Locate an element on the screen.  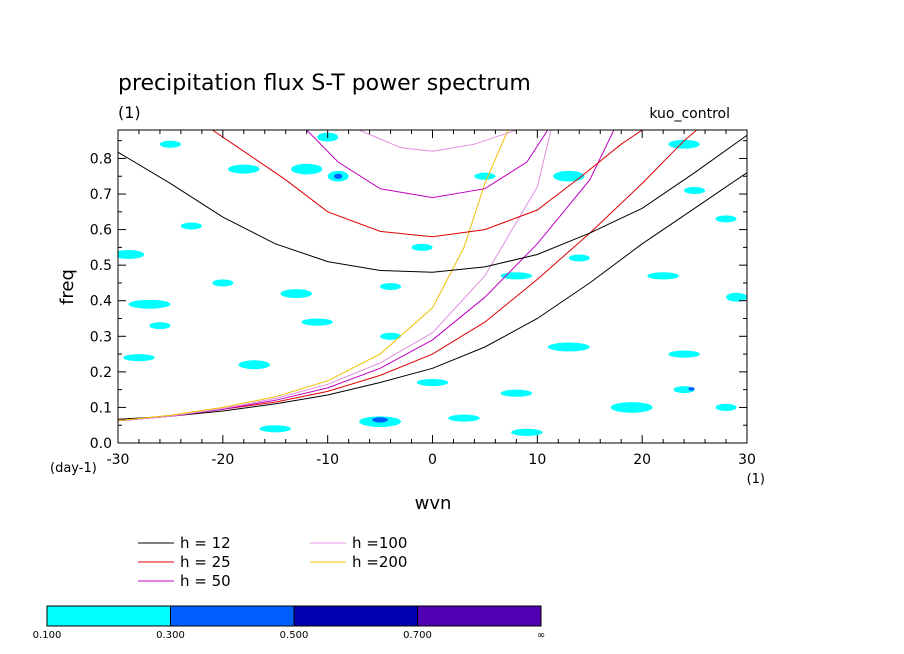
y-tick-label-4: 0.4 is located at coordinates (101, 302).